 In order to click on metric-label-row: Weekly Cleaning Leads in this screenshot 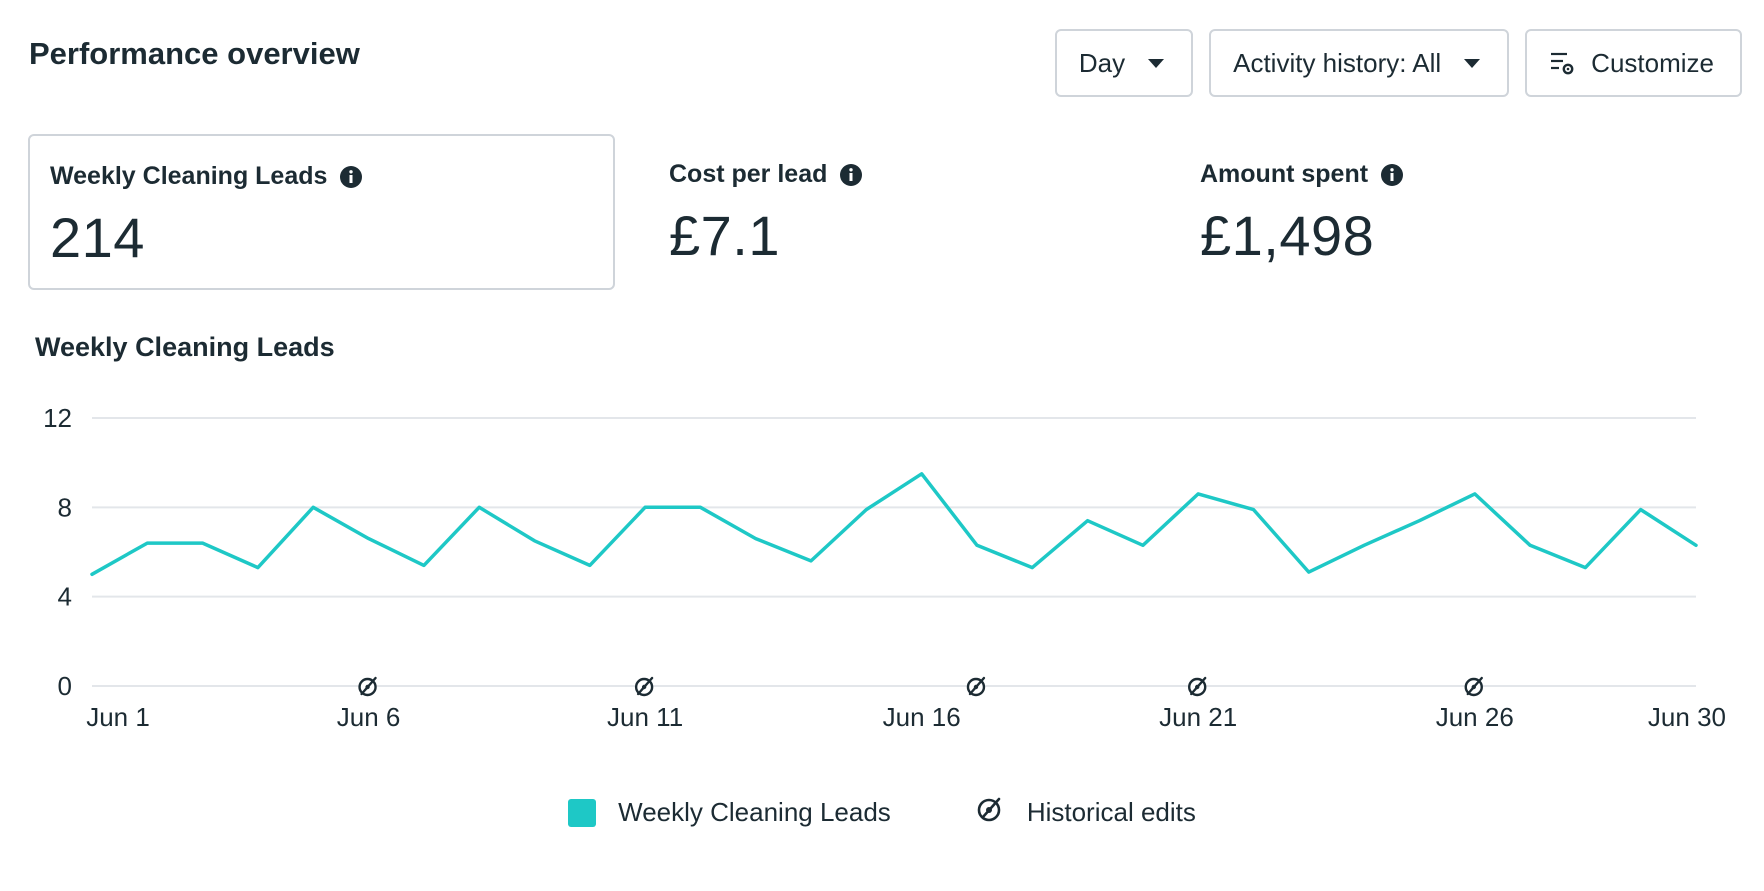, I will do `click(321, 176)`.